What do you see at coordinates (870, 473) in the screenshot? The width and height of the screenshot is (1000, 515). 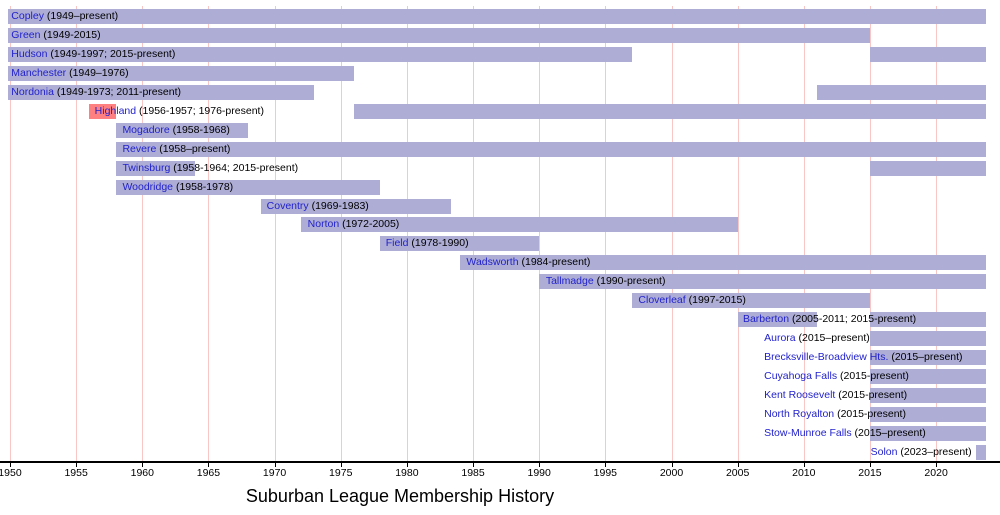 I see `axis-tick-label: 2015` at bounding box center [870, 473].